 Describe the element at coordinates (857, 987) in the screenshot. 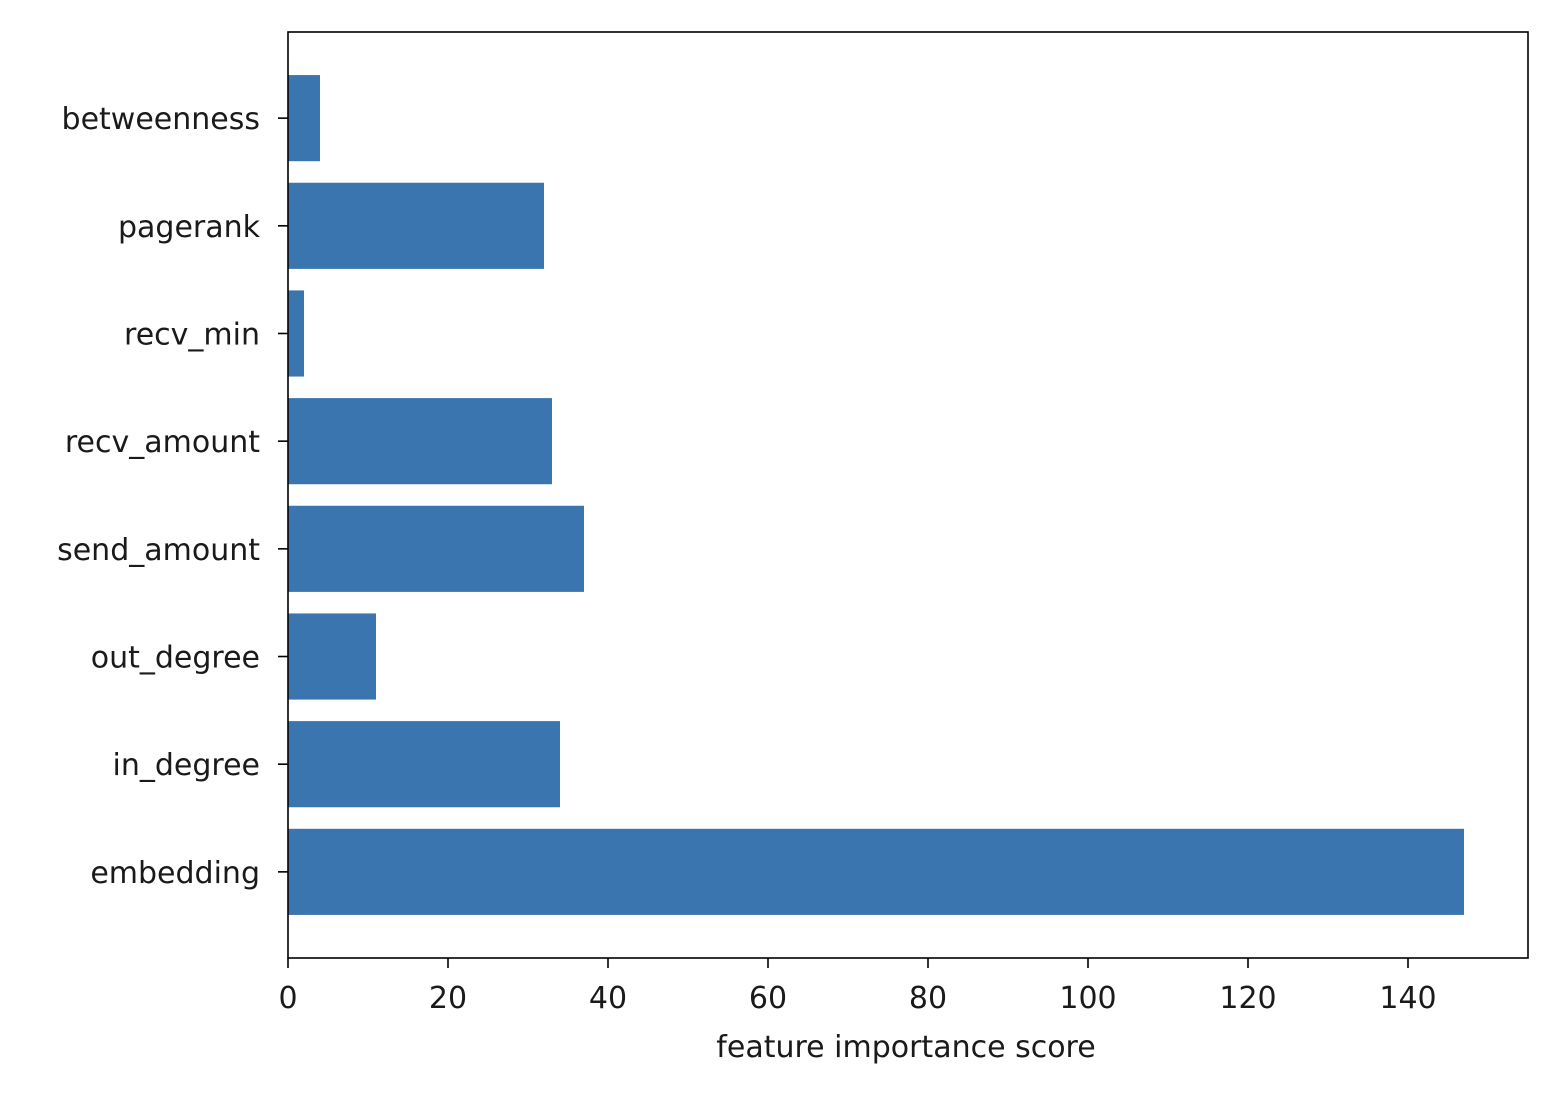

I see `x-axis-ticks: 0 20 40 60 80 100 120 140` at that location.